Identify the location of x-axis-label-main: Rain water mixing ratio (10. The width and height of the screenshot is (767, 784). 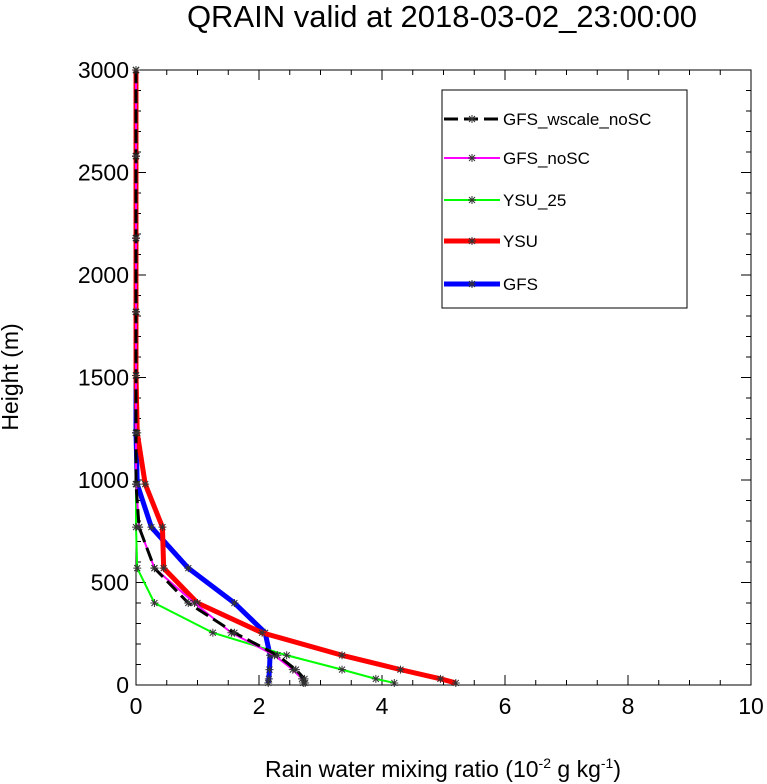
(402, 769).